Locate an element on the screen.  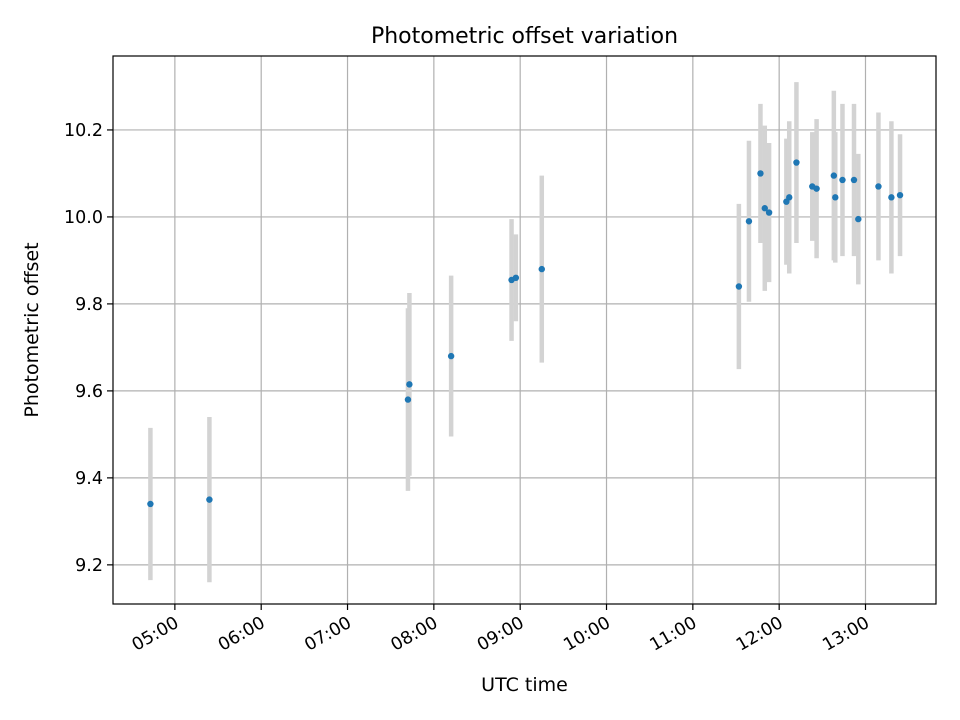
x-tick-label: 07:00 is located at coordinates (328, 634).